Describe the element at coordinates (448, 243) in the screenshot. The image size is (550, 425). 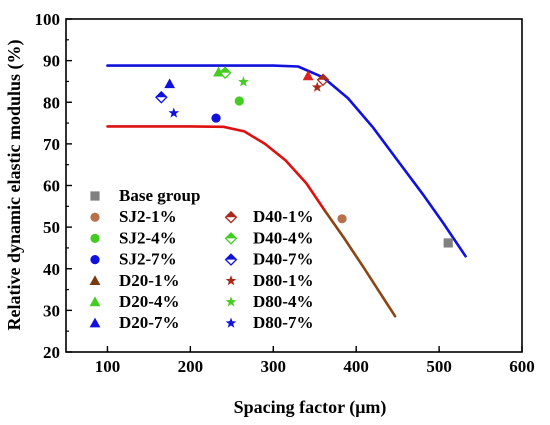
I see `point-base-group` at that location.